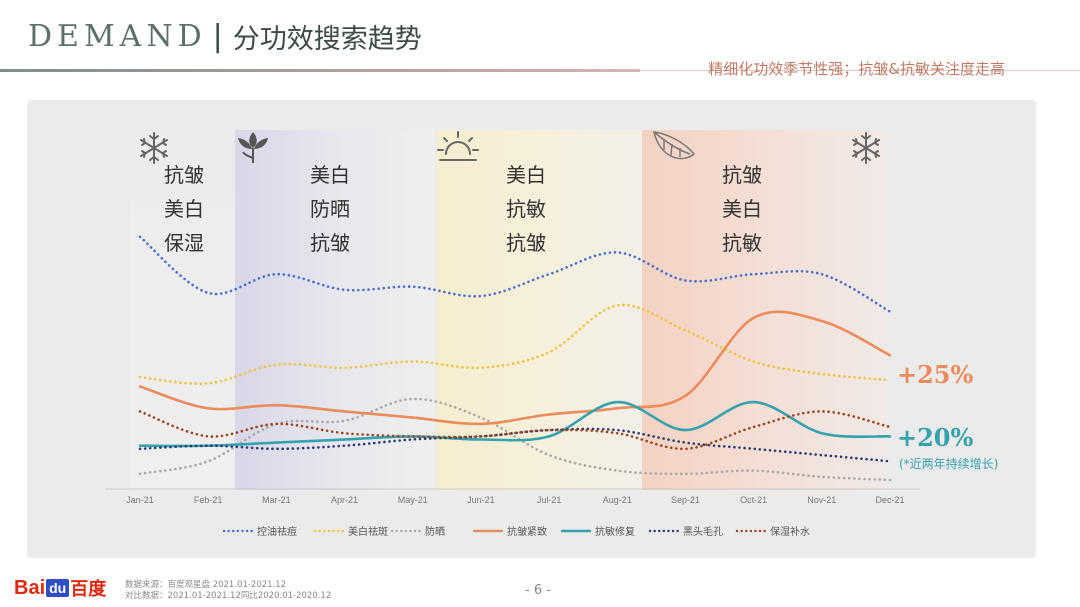 This screenshot has width=1080, height=607. What do you see at coordinates (615, 531) in the screenshot?
I see `legend-label: 抗敏修复` at bounding box center [615, 531].